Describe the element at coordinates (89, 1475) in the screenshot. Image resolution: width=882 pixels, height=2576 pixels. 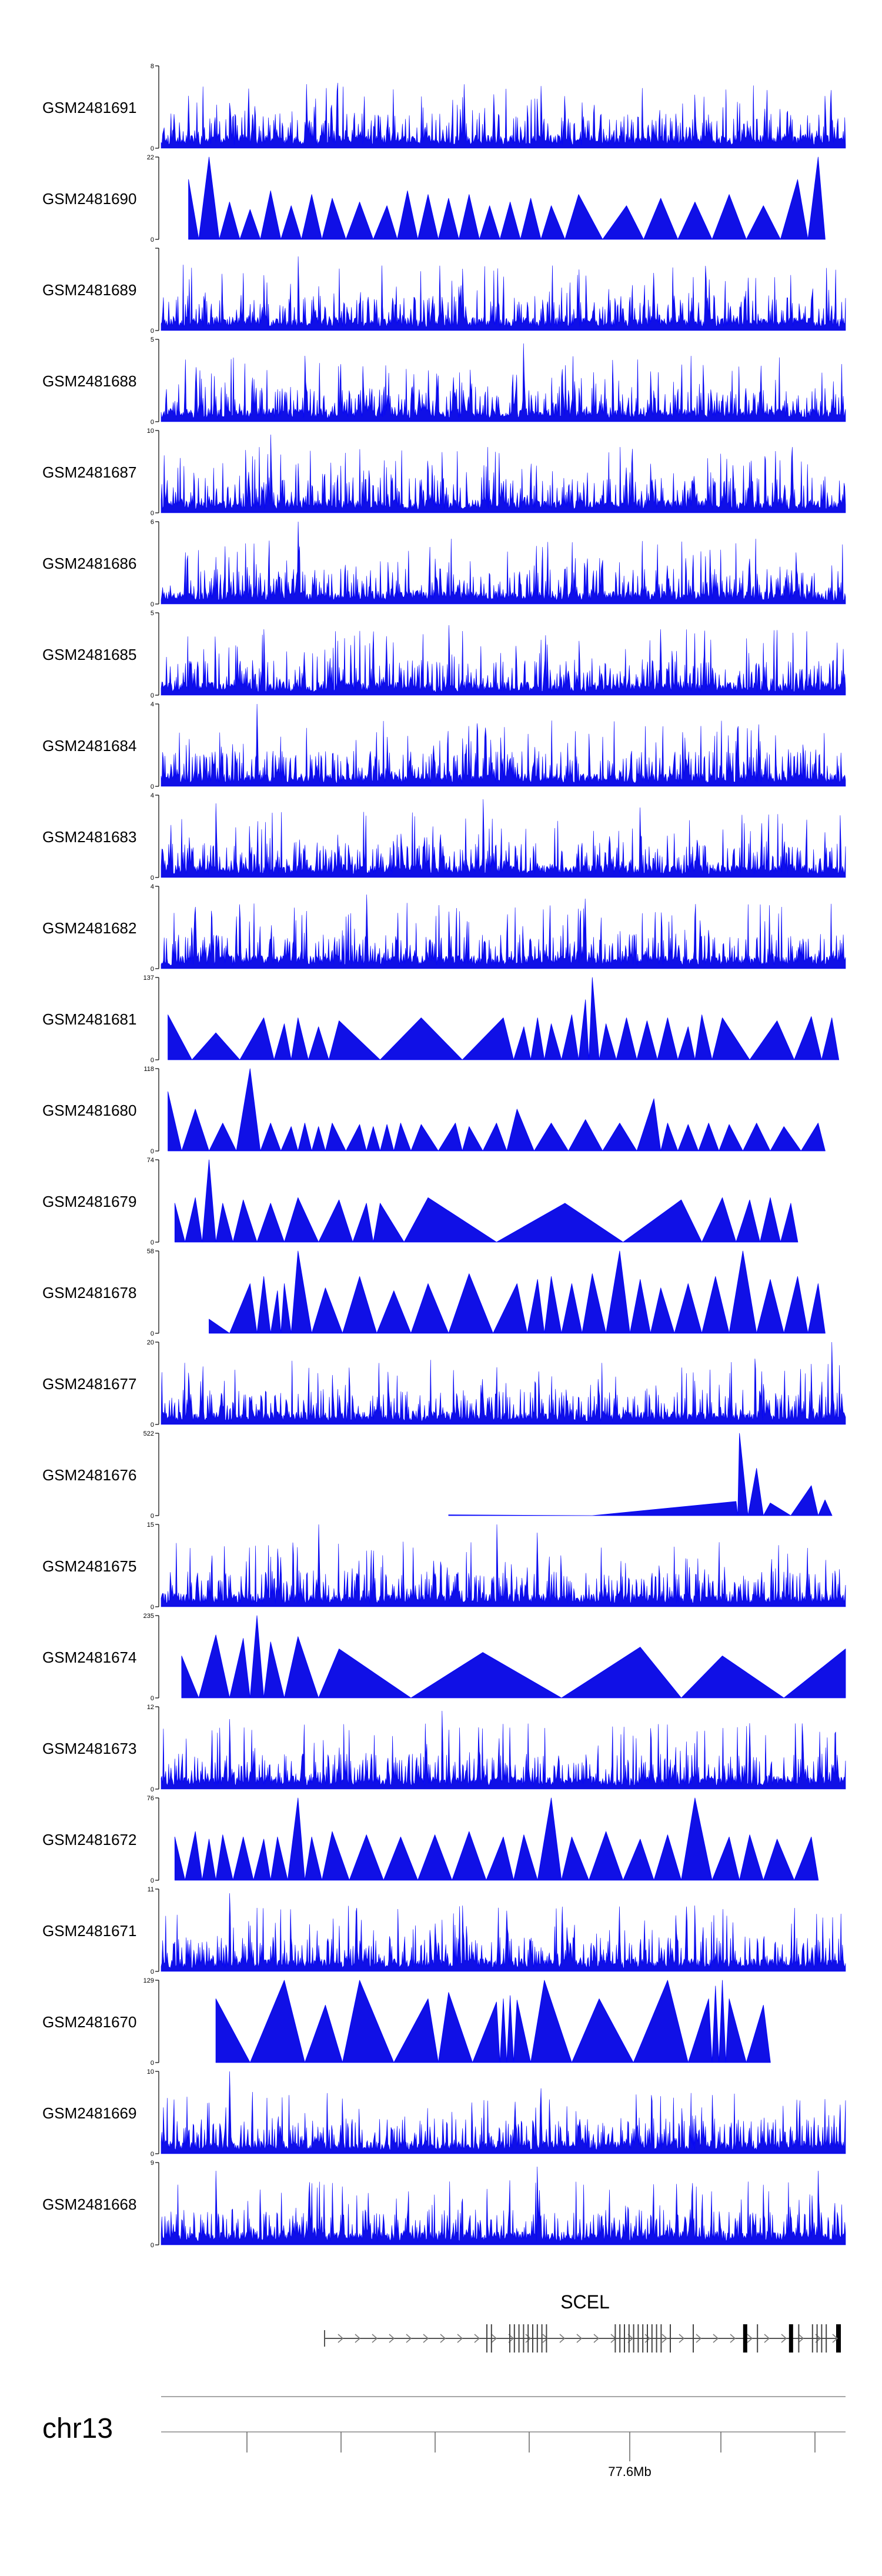
I see `track-label: GSM2481676` at that location.